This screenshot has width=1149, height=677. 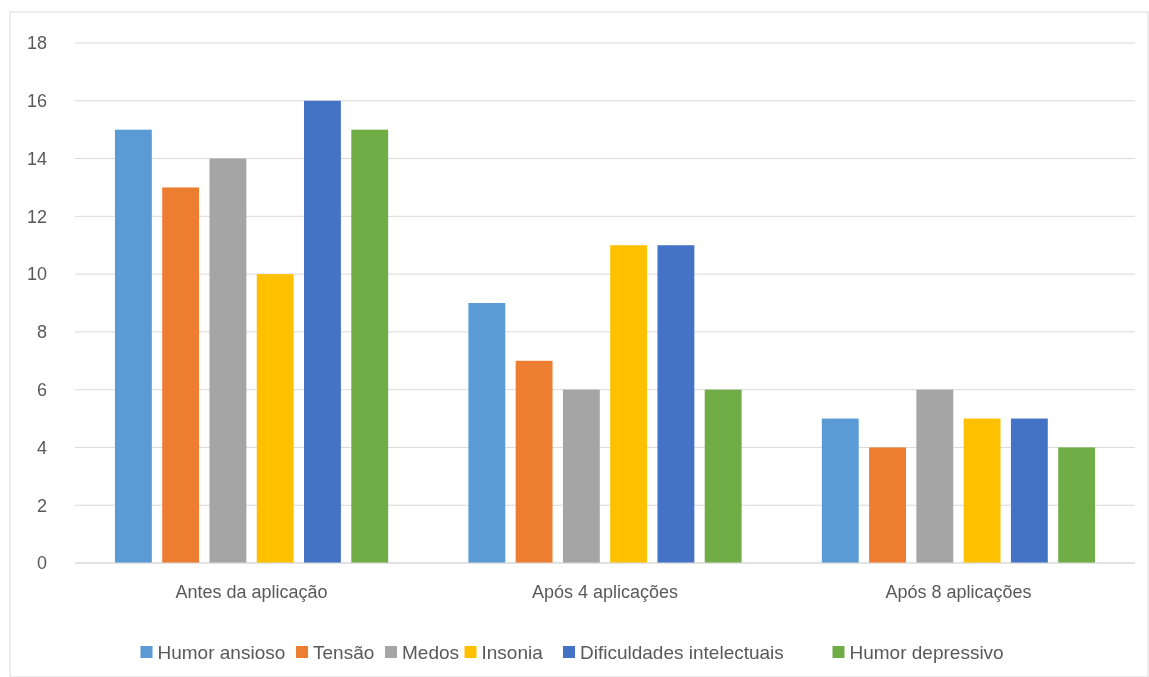 What do you see at coordinates (41, 389) in the screenshot?
I see `y-tick-label: 6` at bounding box center [41, 389].